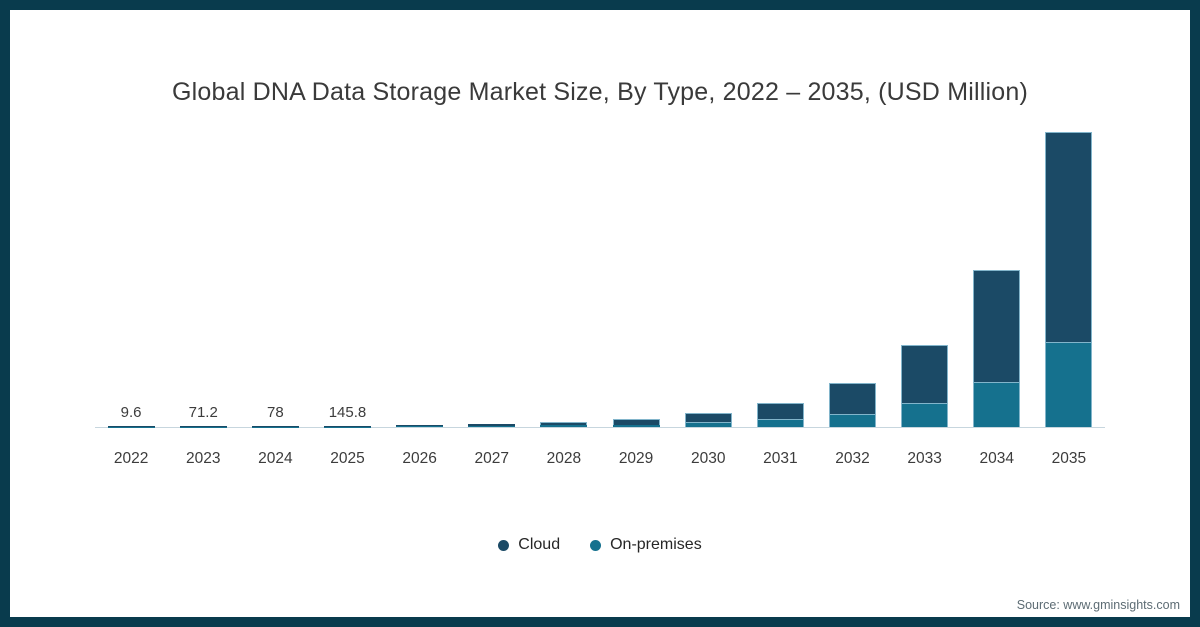 This screenshot has height=627, width=1200. I want to click on bar-column-2023: 71.2, so click(203, 274).